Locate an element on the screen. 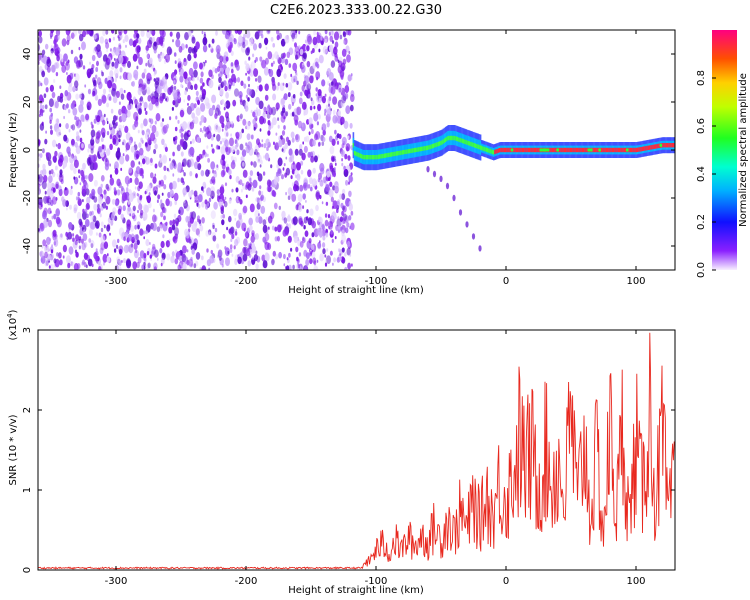  snr-multiplier-open: (x10 is located at coordinates (13, 329).